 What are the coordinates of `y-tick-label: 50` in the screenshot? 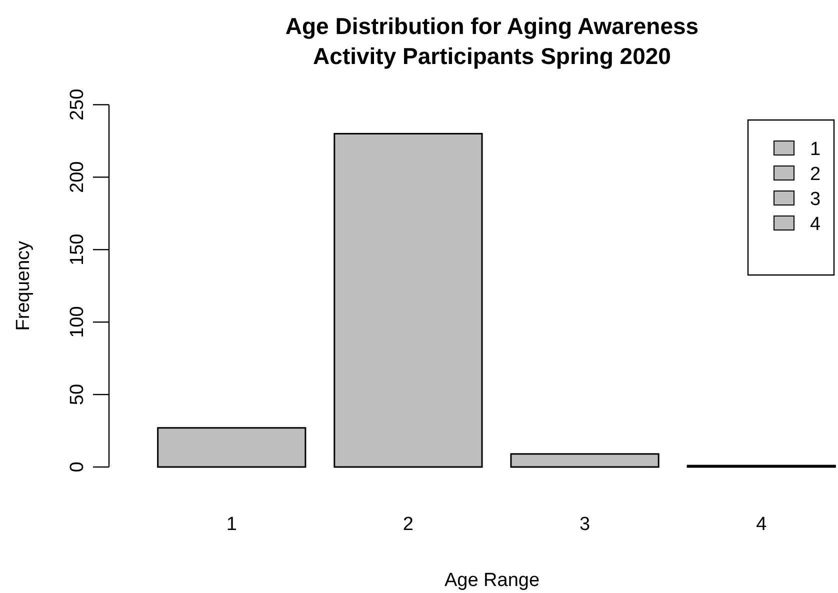 It's located at (77, 395).